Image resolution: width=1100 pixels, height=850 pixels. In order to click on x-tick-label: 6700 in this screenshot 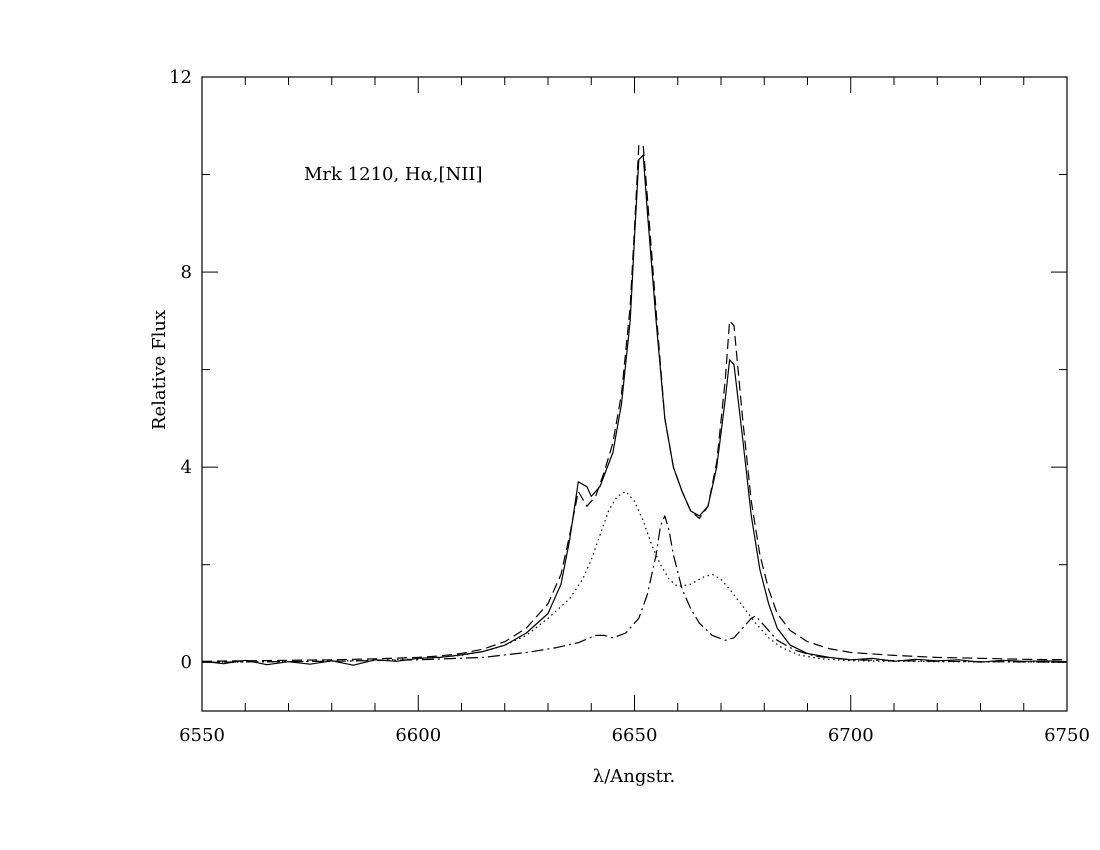, I will do `click(851, 735)`.